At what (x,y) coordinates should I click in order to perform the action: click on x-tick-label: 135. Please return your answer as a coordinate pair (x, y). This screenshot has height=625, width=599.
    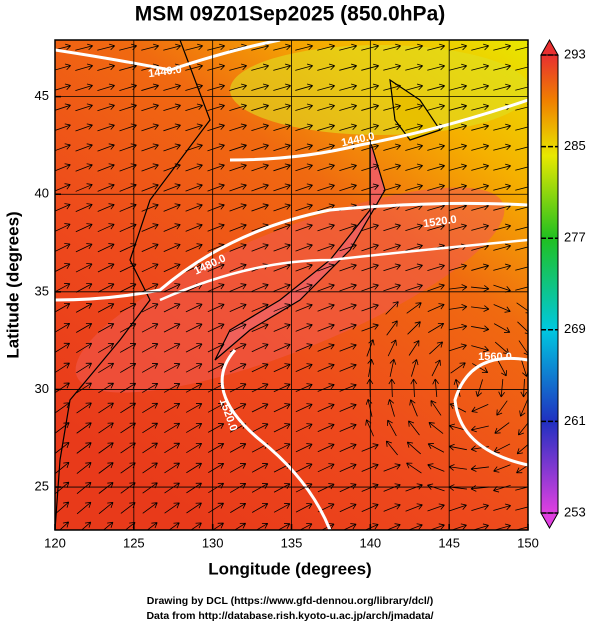
    Looking at the image, I should click on (292, 542).